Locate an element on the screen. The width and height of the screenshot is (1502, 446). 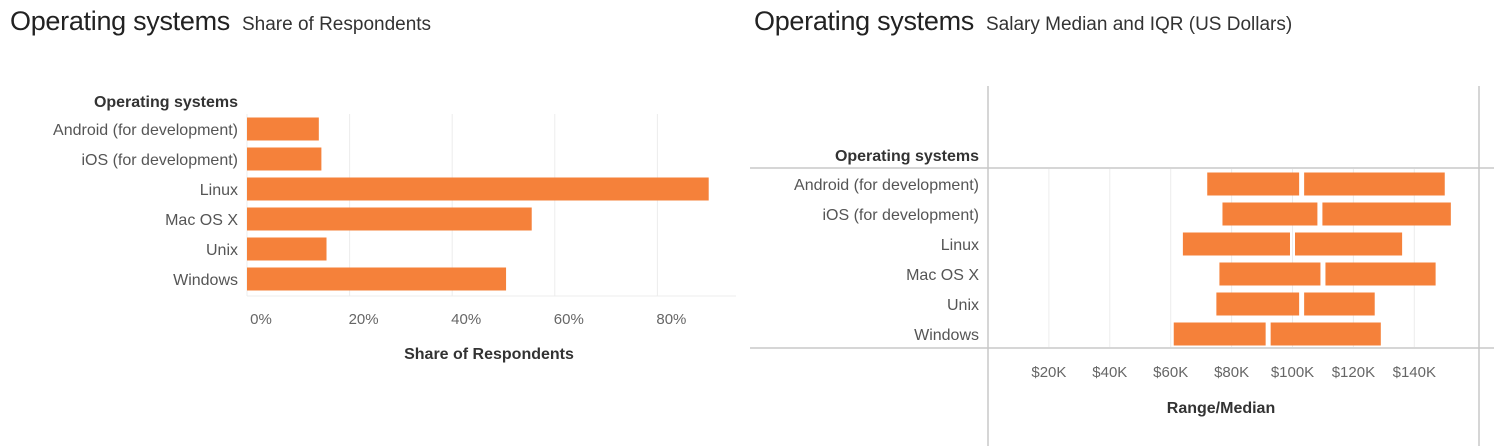
left-title-row: Operating systems Share of Respondents is located at coordinates (220, 21).